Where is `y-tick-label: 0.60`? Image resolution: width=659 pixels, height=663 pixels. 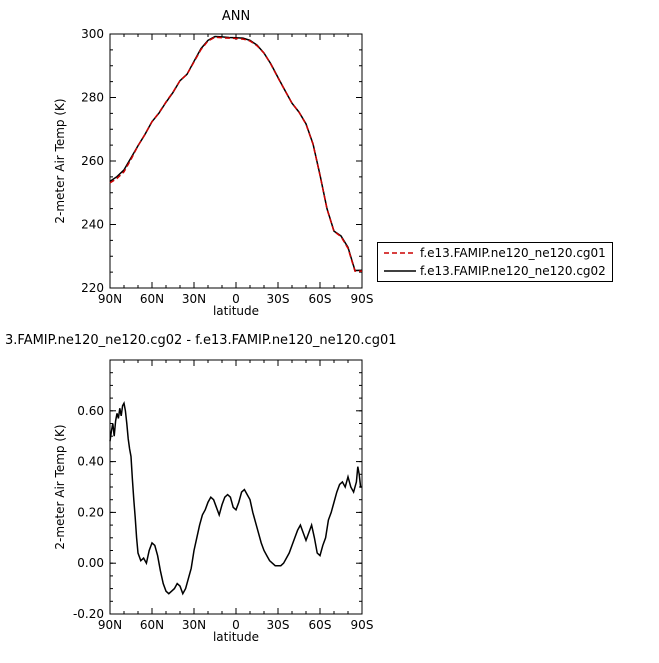 y-tick-label: 0.60 is located at coordinates (90, 411).